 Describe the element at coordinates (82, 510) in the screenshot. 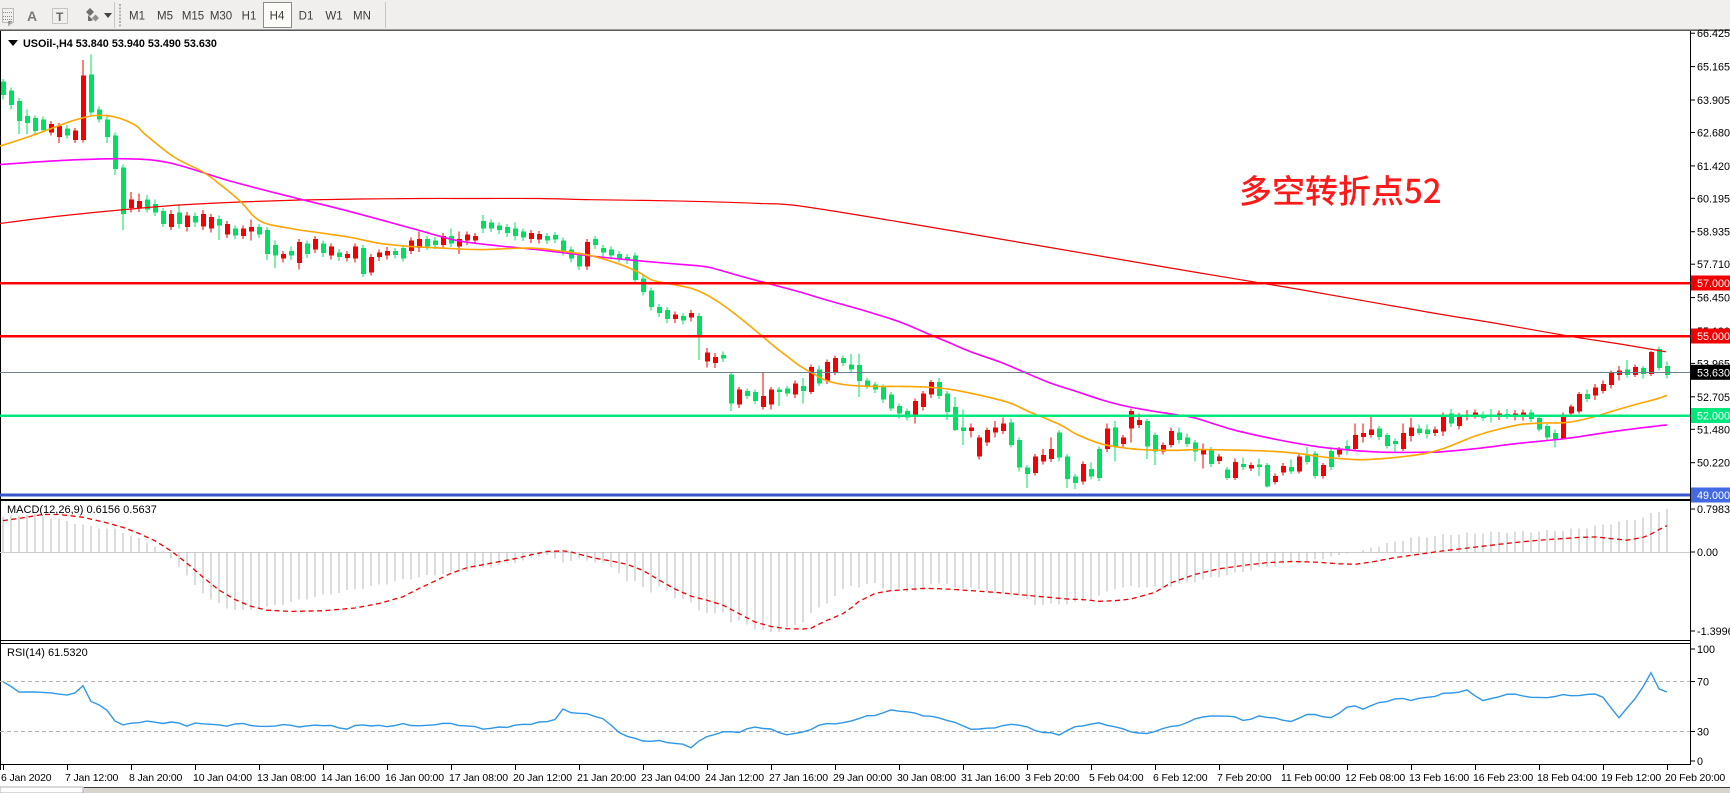

I see `svg-text: MACD(12,26,9) 0.6156 0.5637` at that location.